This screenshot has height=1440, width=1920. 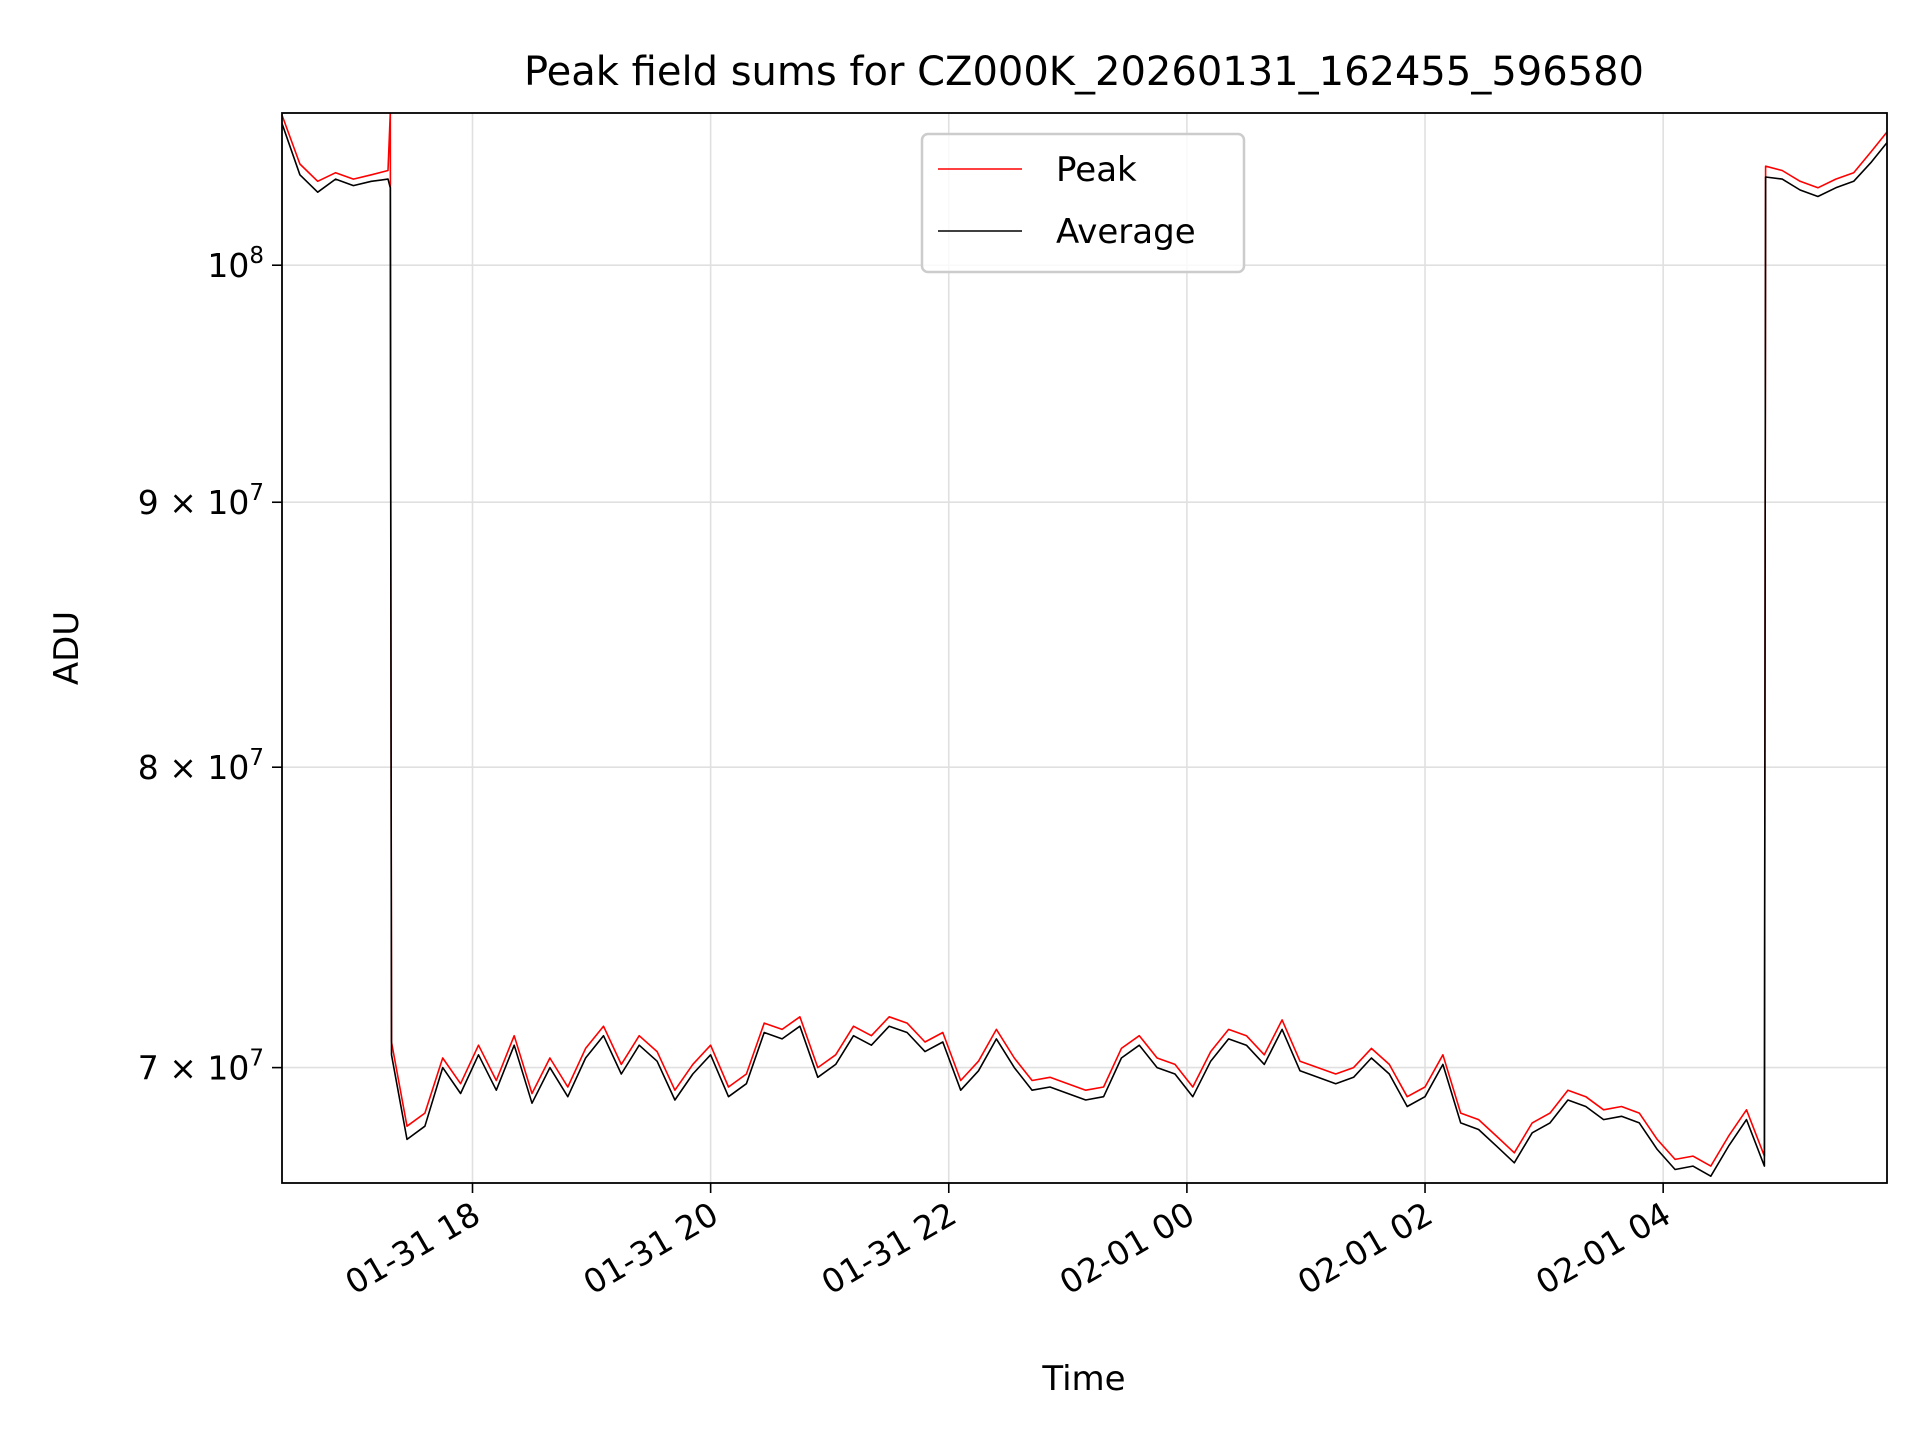 What do you see at coordinates (1096, 170) in the screenshot?
I see `legend-label-peak: Peak` at bounding box center [1096, 170].